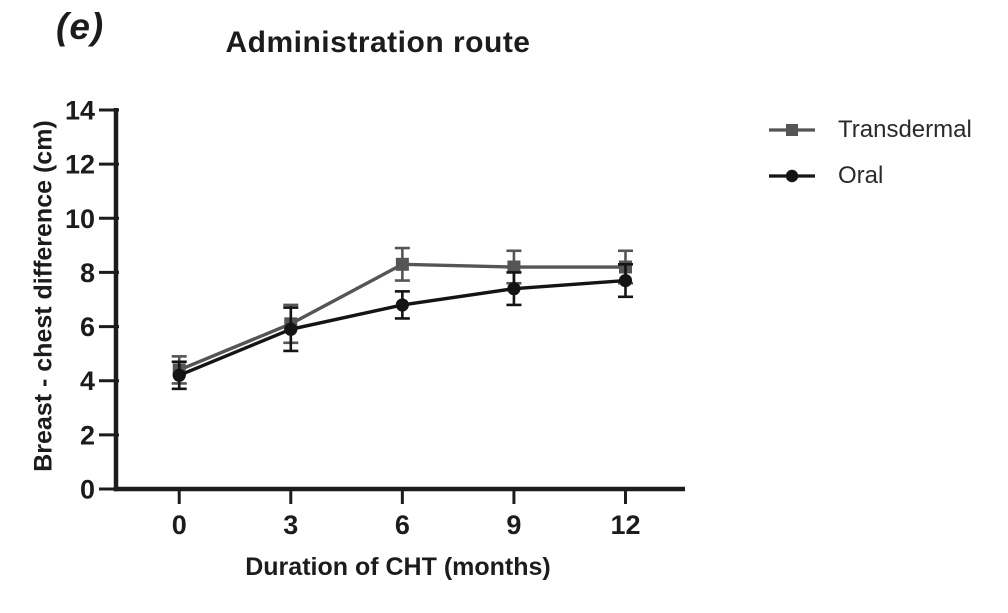 This screenshot has width=1008, height=613. What do you see at coordinates (80, 219) in the screenshot?
I see `y-tick-label: 10` at bounding box center [80, 219].